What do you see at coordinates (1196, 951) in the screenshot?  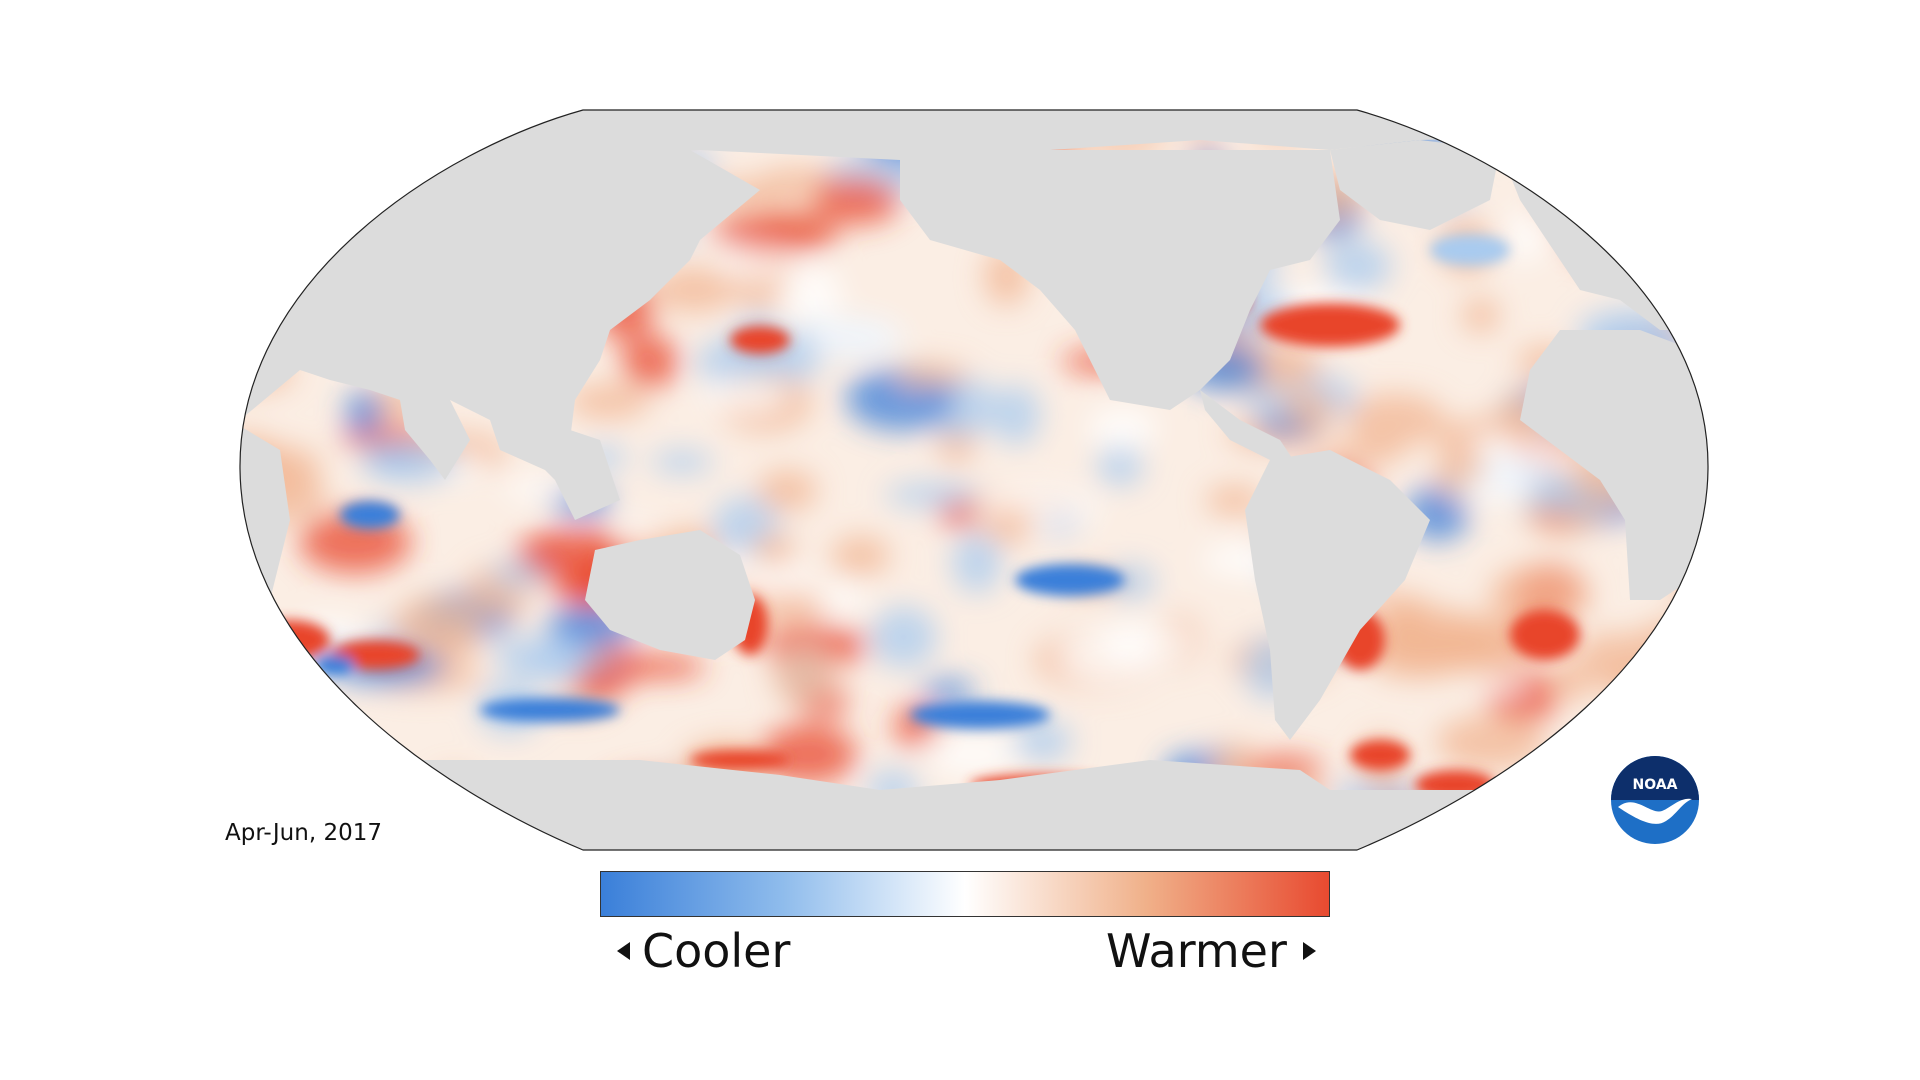 I see `legend-warmer-label: Warmer` at bounding box center [1196, 951].